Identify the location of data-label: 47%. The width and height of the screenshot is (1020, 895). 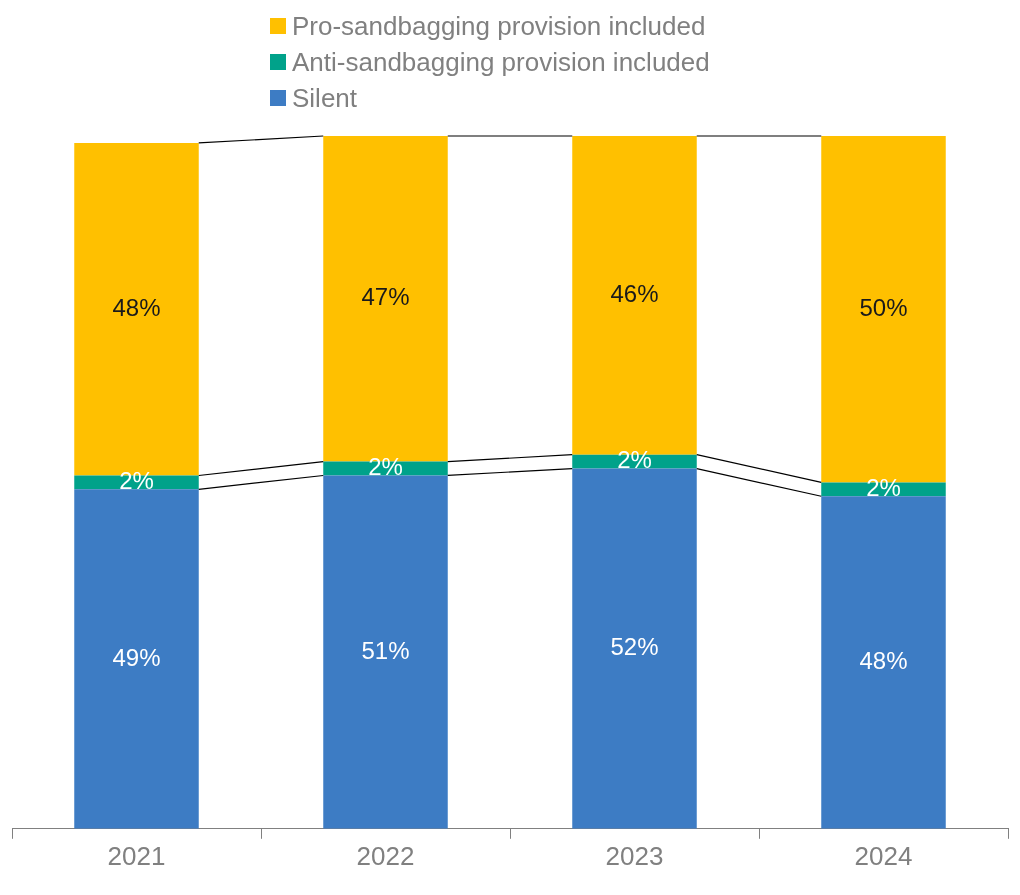
(385, 297).